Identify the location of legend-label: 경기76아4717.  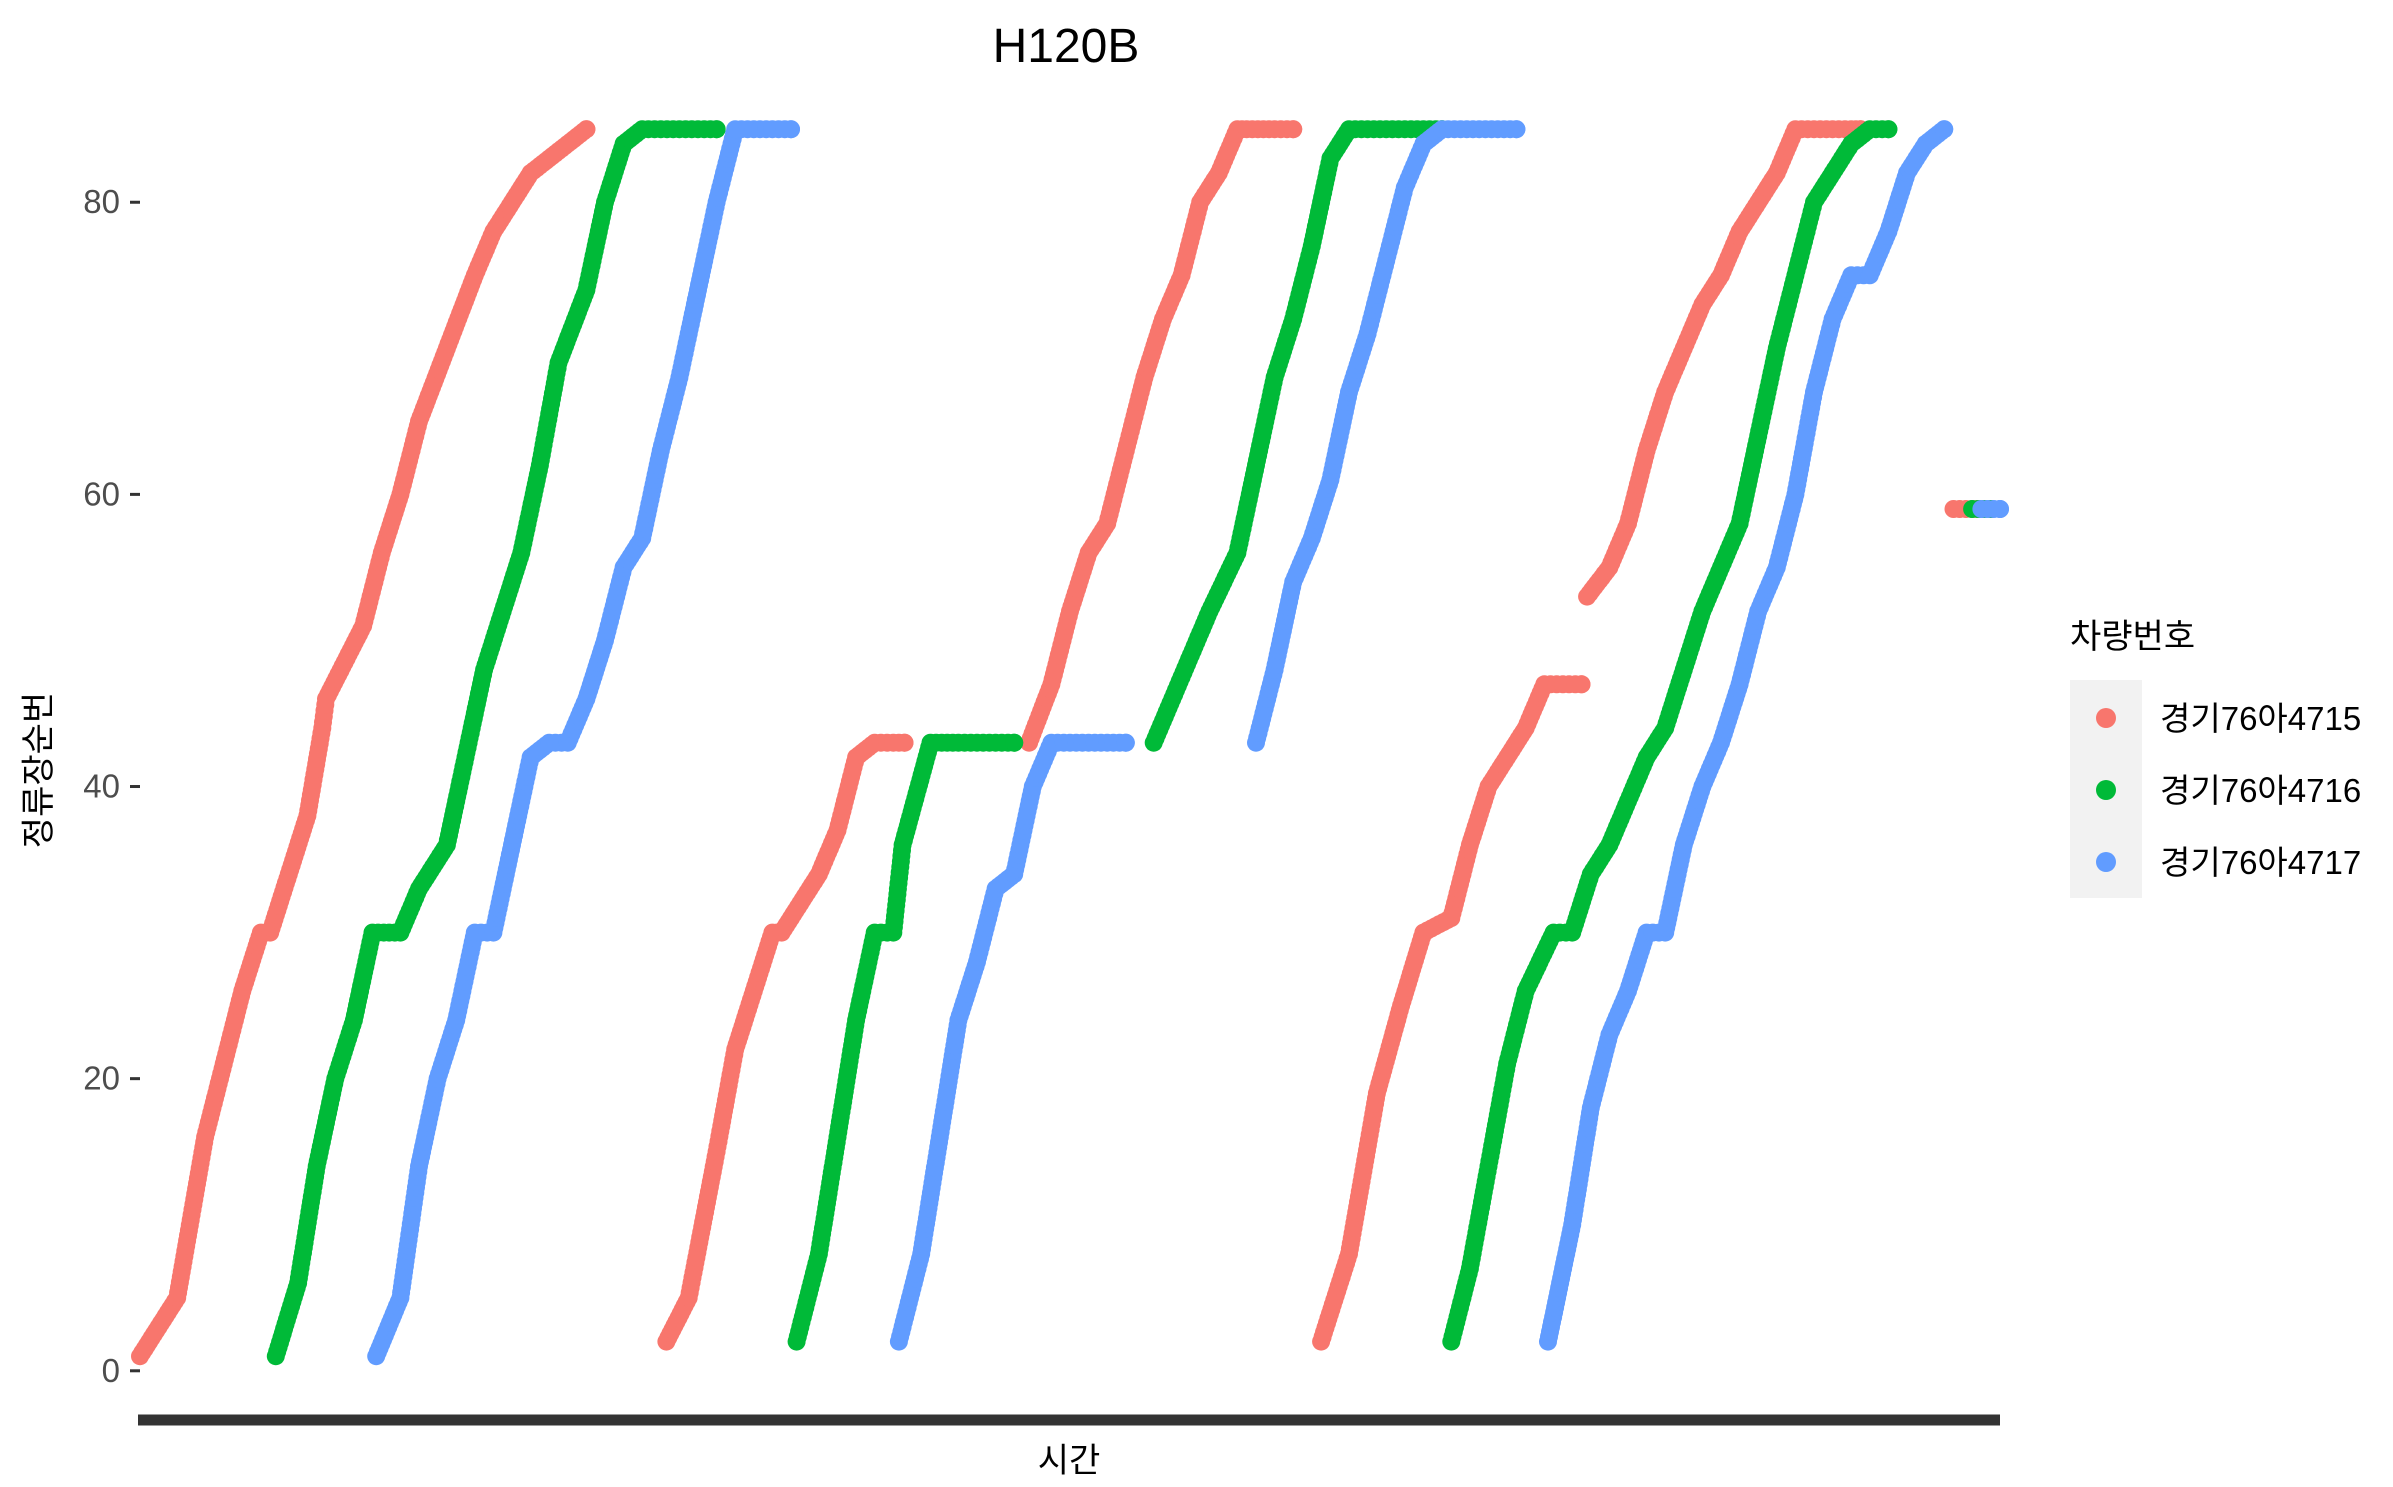
(2260, 862).